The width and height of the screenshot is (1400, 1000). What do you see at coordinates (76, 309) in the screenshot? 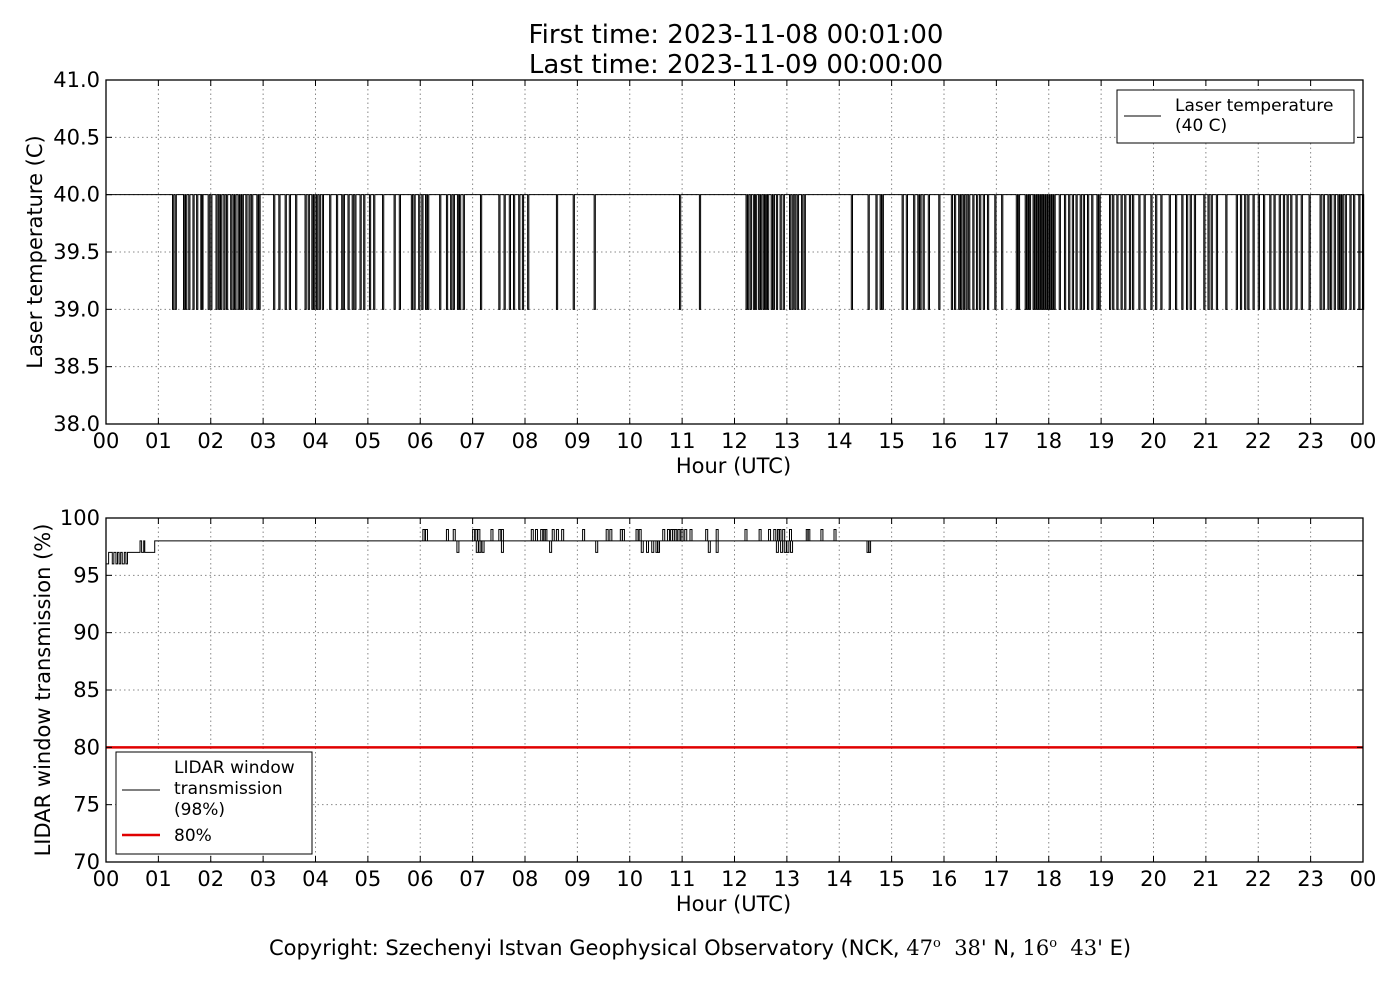
I see `y-tick-label: 39.0` at bounding box center [76, 309].